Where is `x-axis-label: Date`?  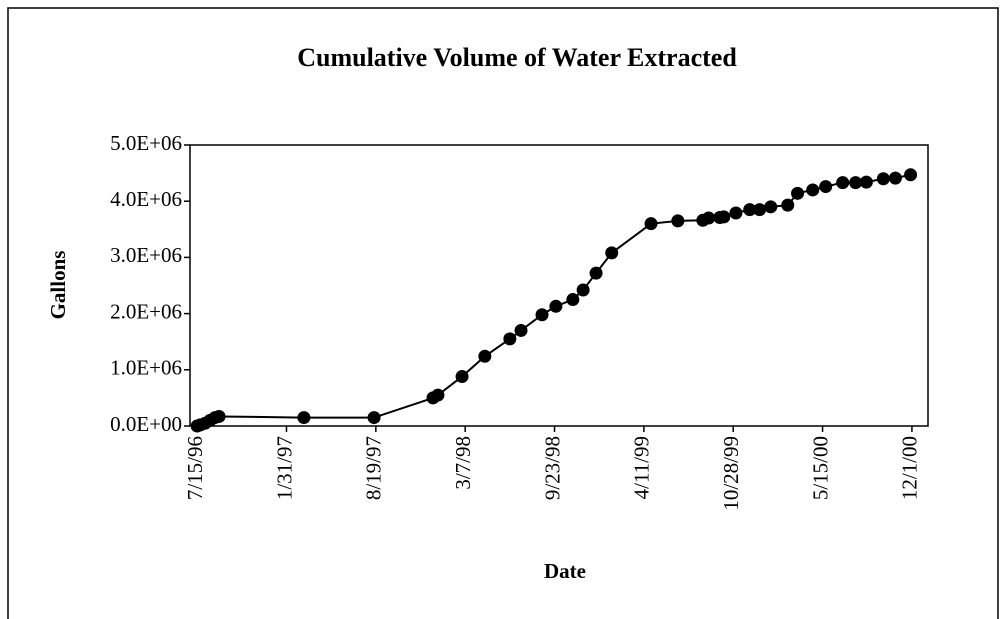 x-axis-label: Date is located at coordinates (565, 571).